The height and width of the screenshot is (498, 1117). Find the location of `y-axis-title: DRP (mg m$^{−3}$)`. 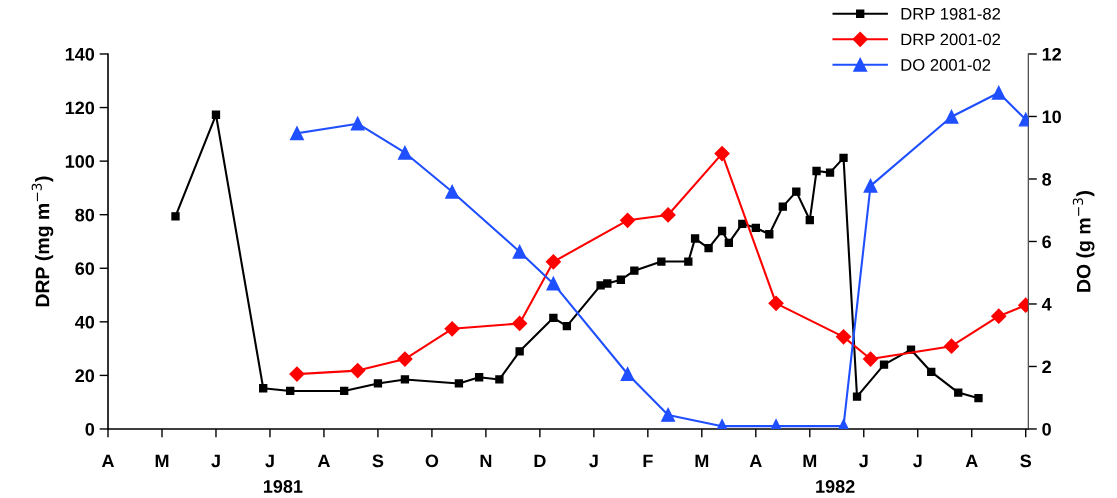

y-axis-title: DRP (mg m$^{−3}$) is located at coordinates (42, 241).